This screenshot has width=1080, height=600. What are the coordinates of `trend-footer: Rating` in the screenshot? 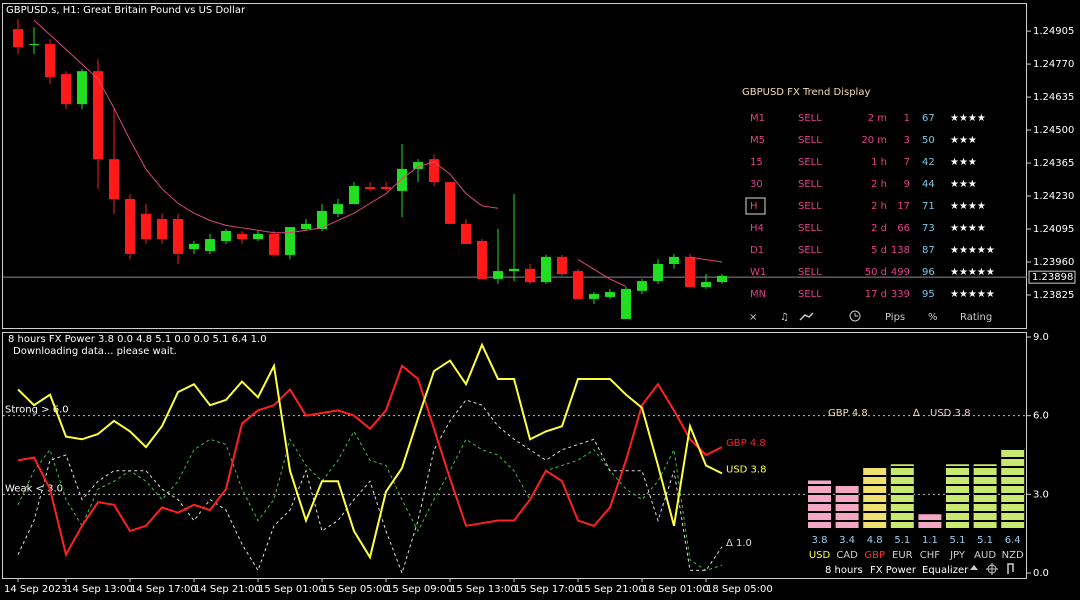 It's located at (976, 317).